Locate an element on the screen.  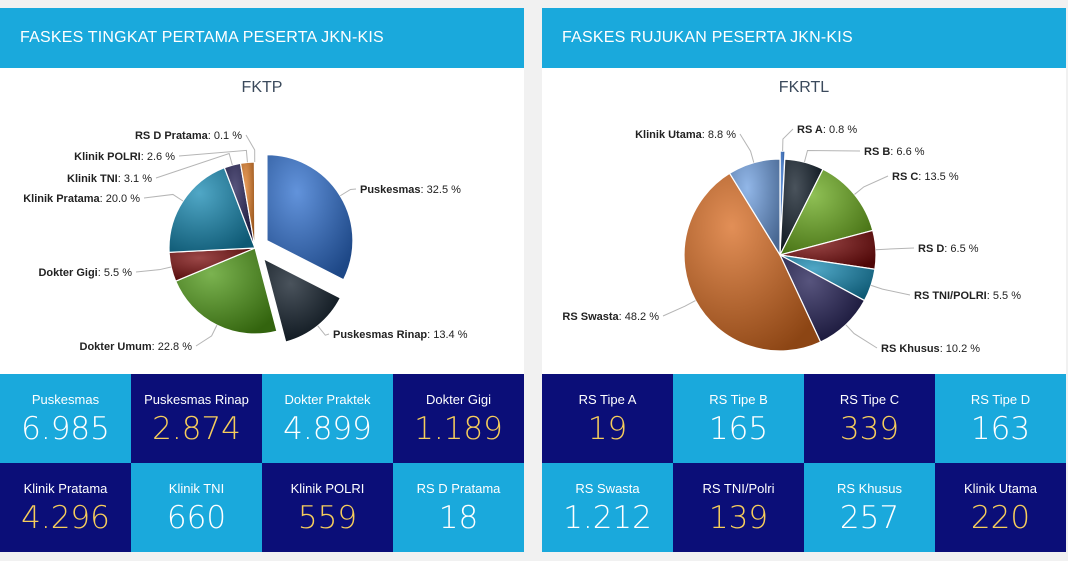
slice-percent: : 0.1 % is located at coordinates (225, 136).